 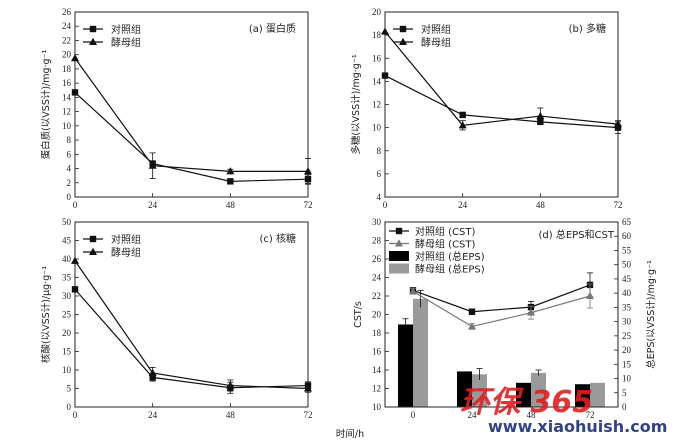 I want to click on y2-axis-label: 总EPS(以VSS计)/mg·g⁻¹, so click(x=651, y=314).